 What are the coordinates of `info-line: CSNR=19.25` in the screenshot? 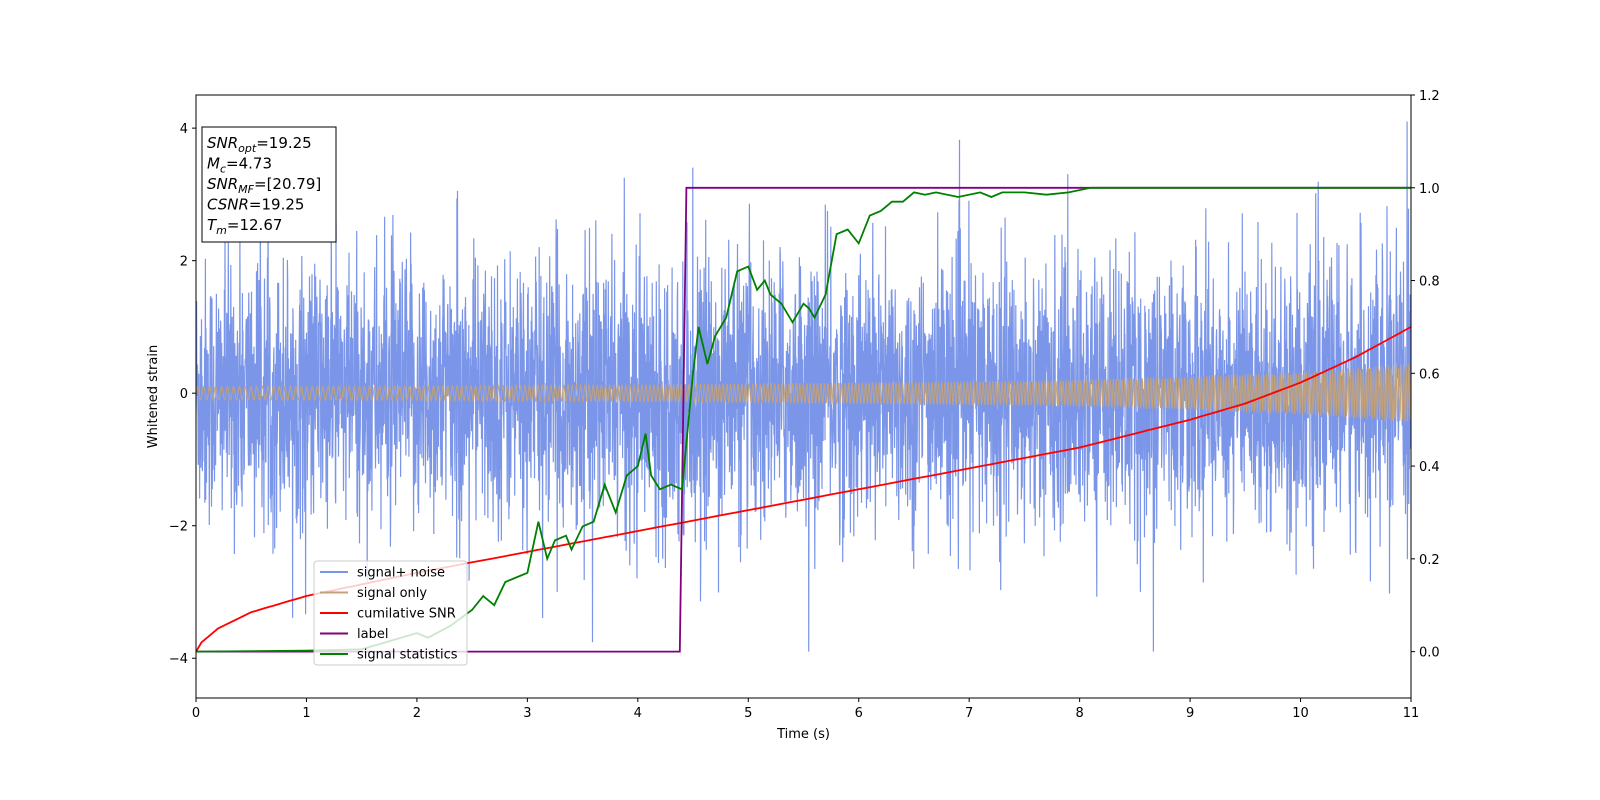 It's located at (255, 205).